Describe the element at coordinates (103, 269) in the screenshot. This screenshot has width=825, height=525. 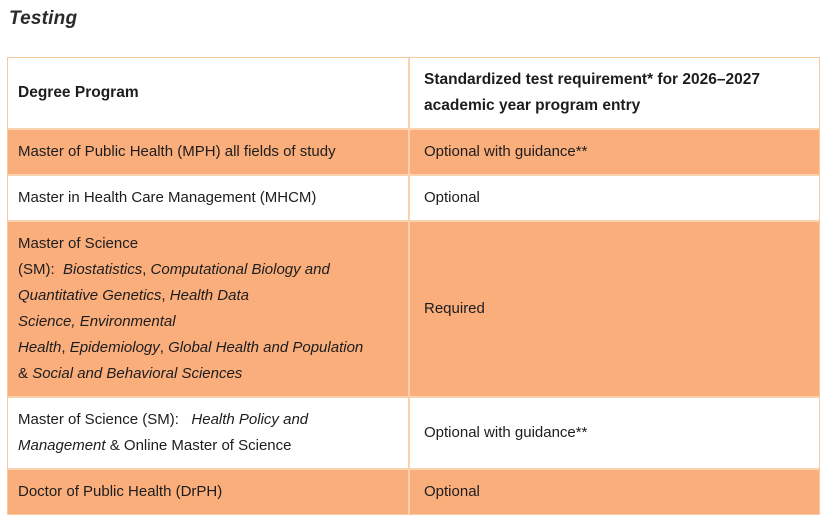
I see `program-name-italic: Biostatistics` at that location.